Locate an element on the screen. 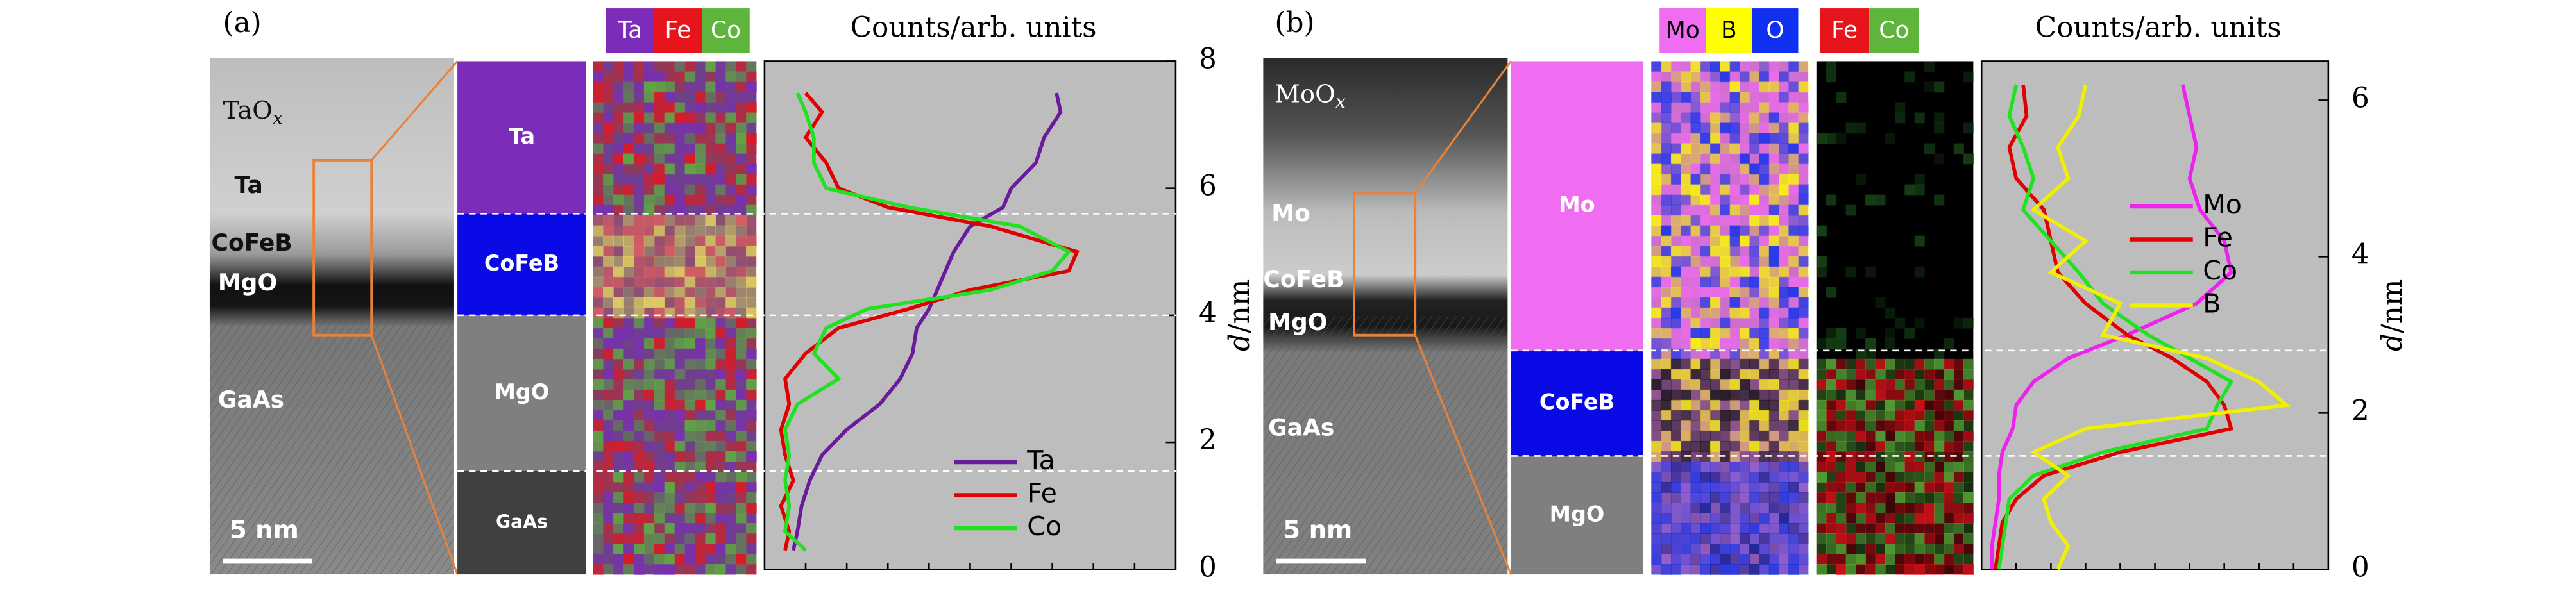  zoom-box is located at coordinates (1385, 265).